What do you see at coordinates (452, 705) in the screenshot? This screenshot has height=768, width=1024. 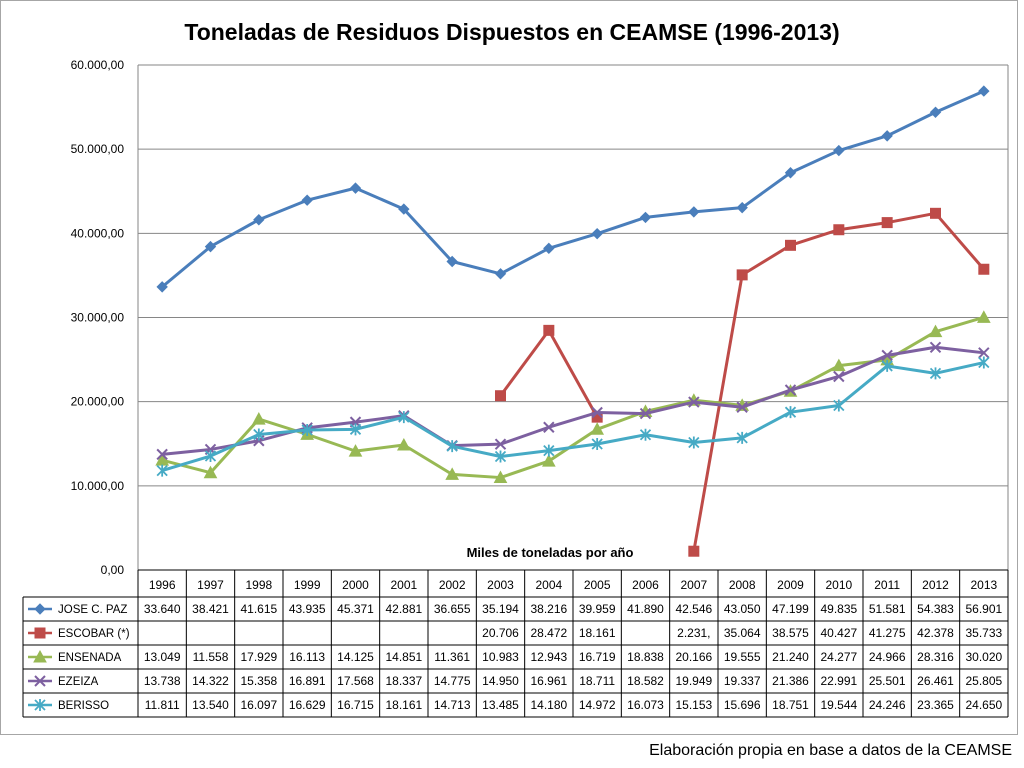 I see `data-label: 14.713` at bounding box center [452, 705].